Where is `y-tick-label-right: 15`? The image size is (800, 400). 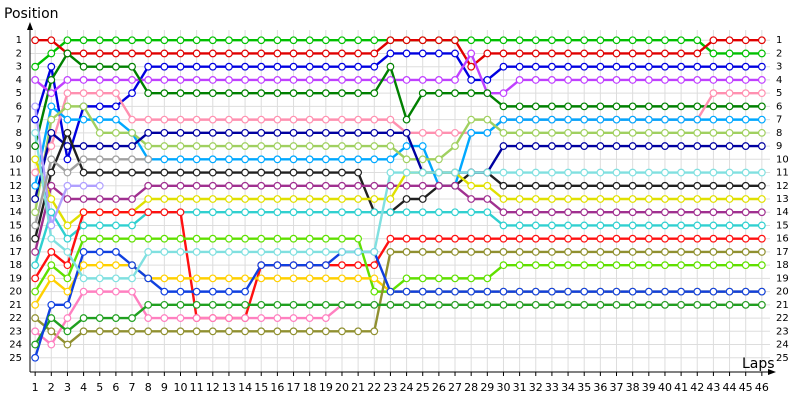
y-tick-label-right: 15 is located at coordinates (782, 225).